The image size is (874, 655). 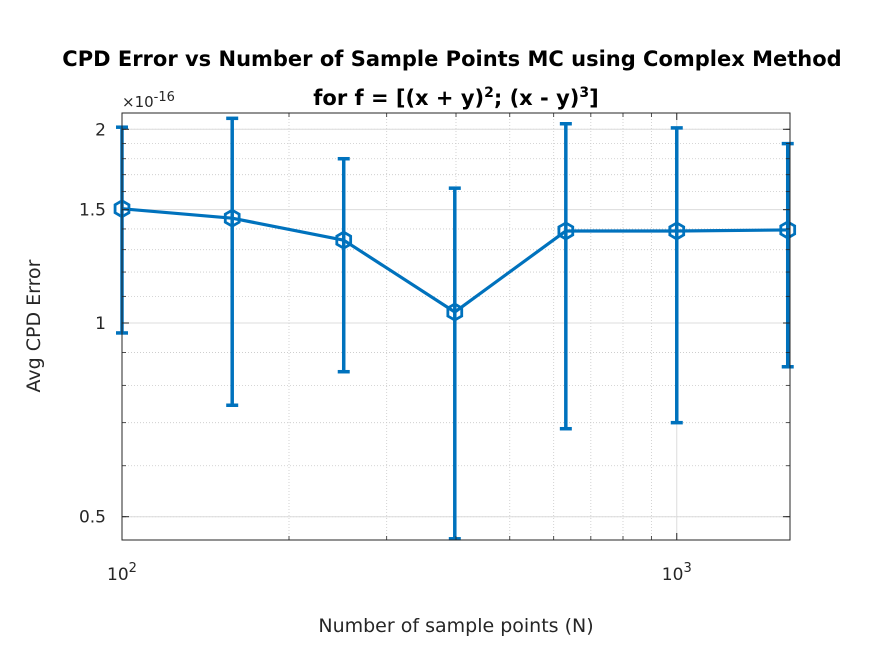 I want to click on title-line2-exp1: 2, so click(x=489, y=93).